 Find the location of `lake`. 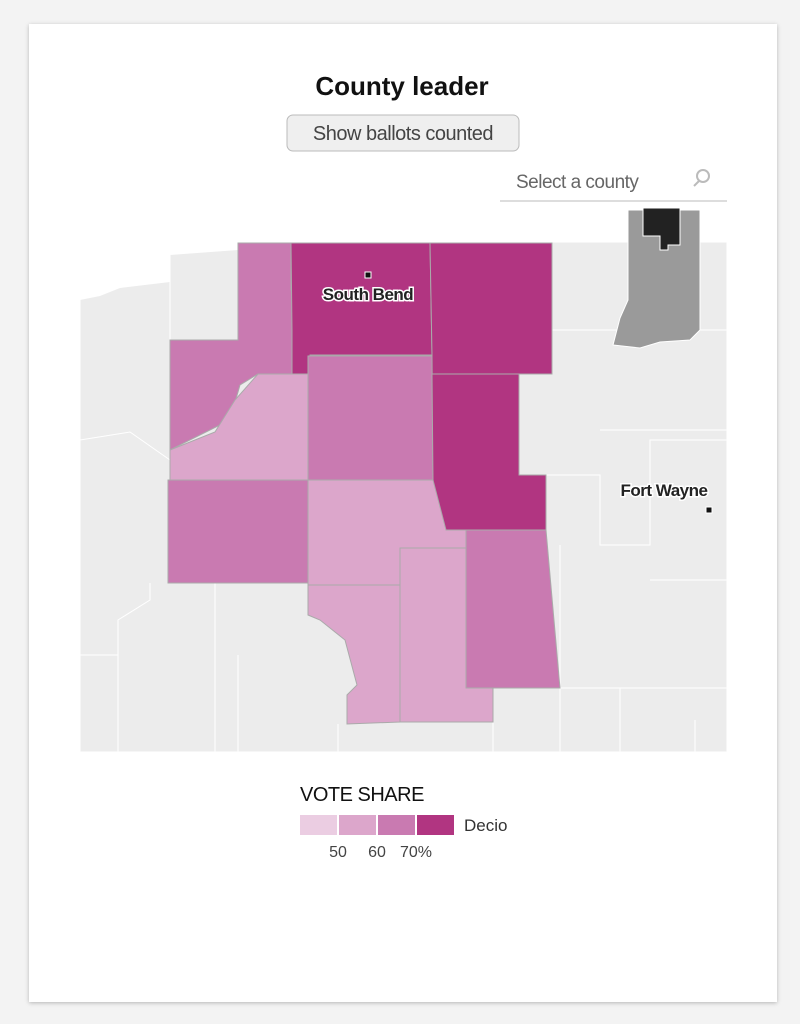

lake is located at coordinates (159, 271).